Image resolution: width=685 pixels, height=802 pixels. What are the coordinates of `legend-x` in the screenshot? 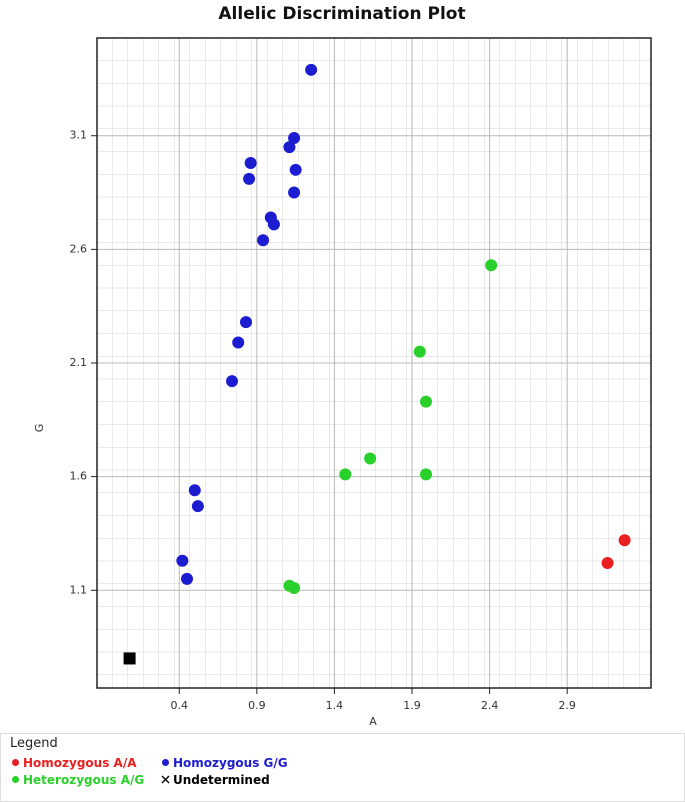 It's located at (165, 779).